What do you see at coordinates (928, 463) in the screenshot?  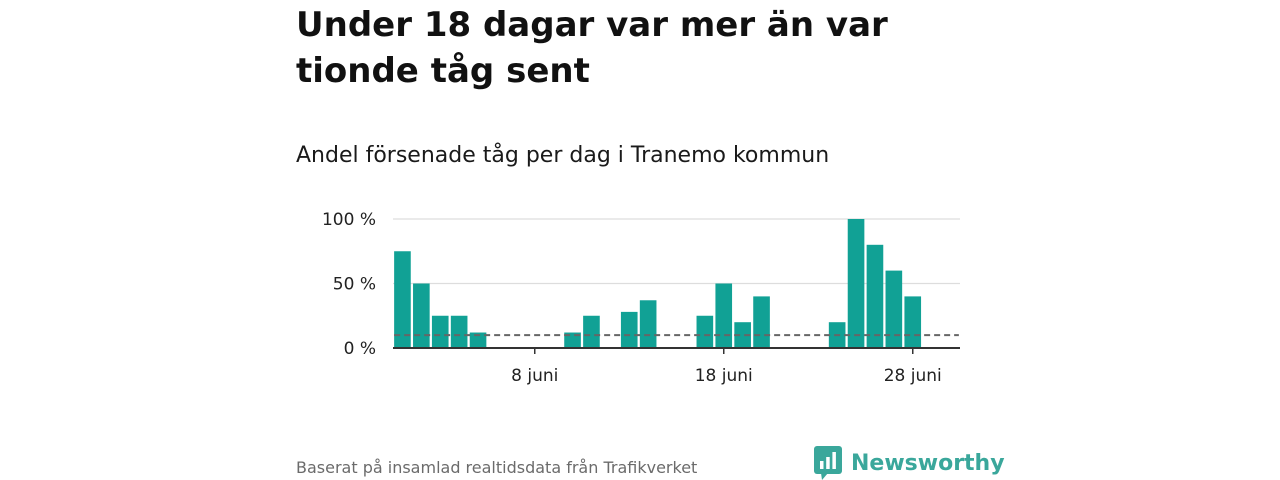 I see `brand-name: Newsworthy` at bounding box center [928, 463].